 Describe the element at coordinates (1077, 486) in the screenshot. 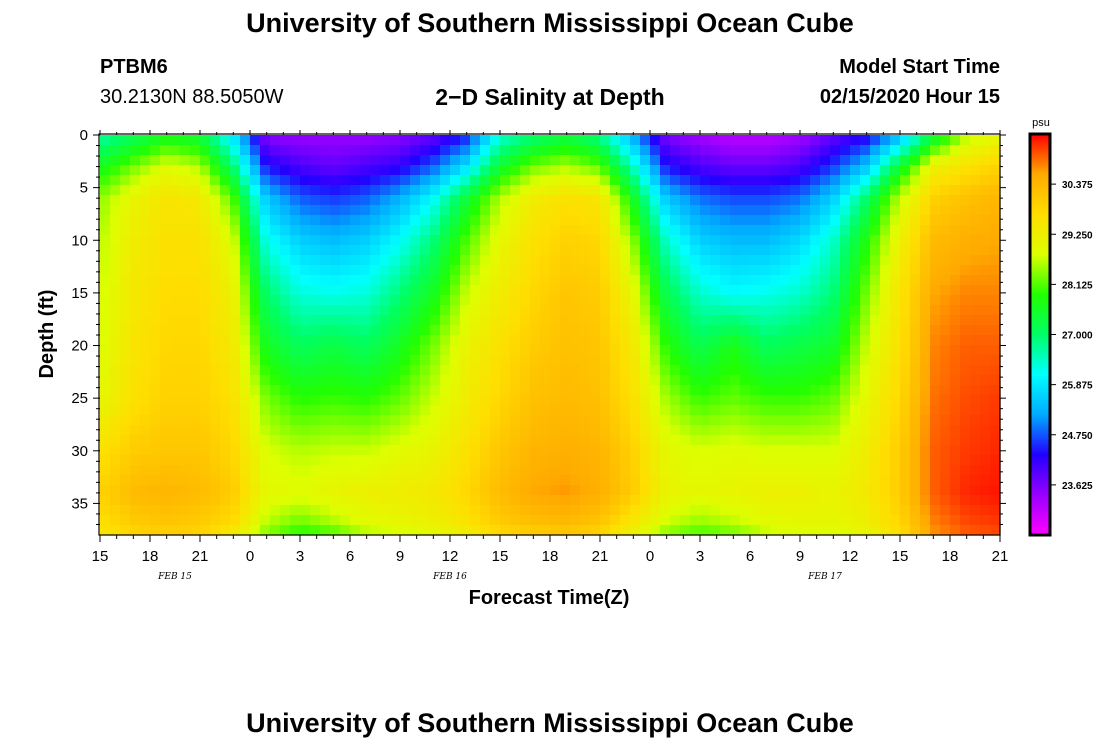

I see `colorbar-tick-label: 23.625` at that location.